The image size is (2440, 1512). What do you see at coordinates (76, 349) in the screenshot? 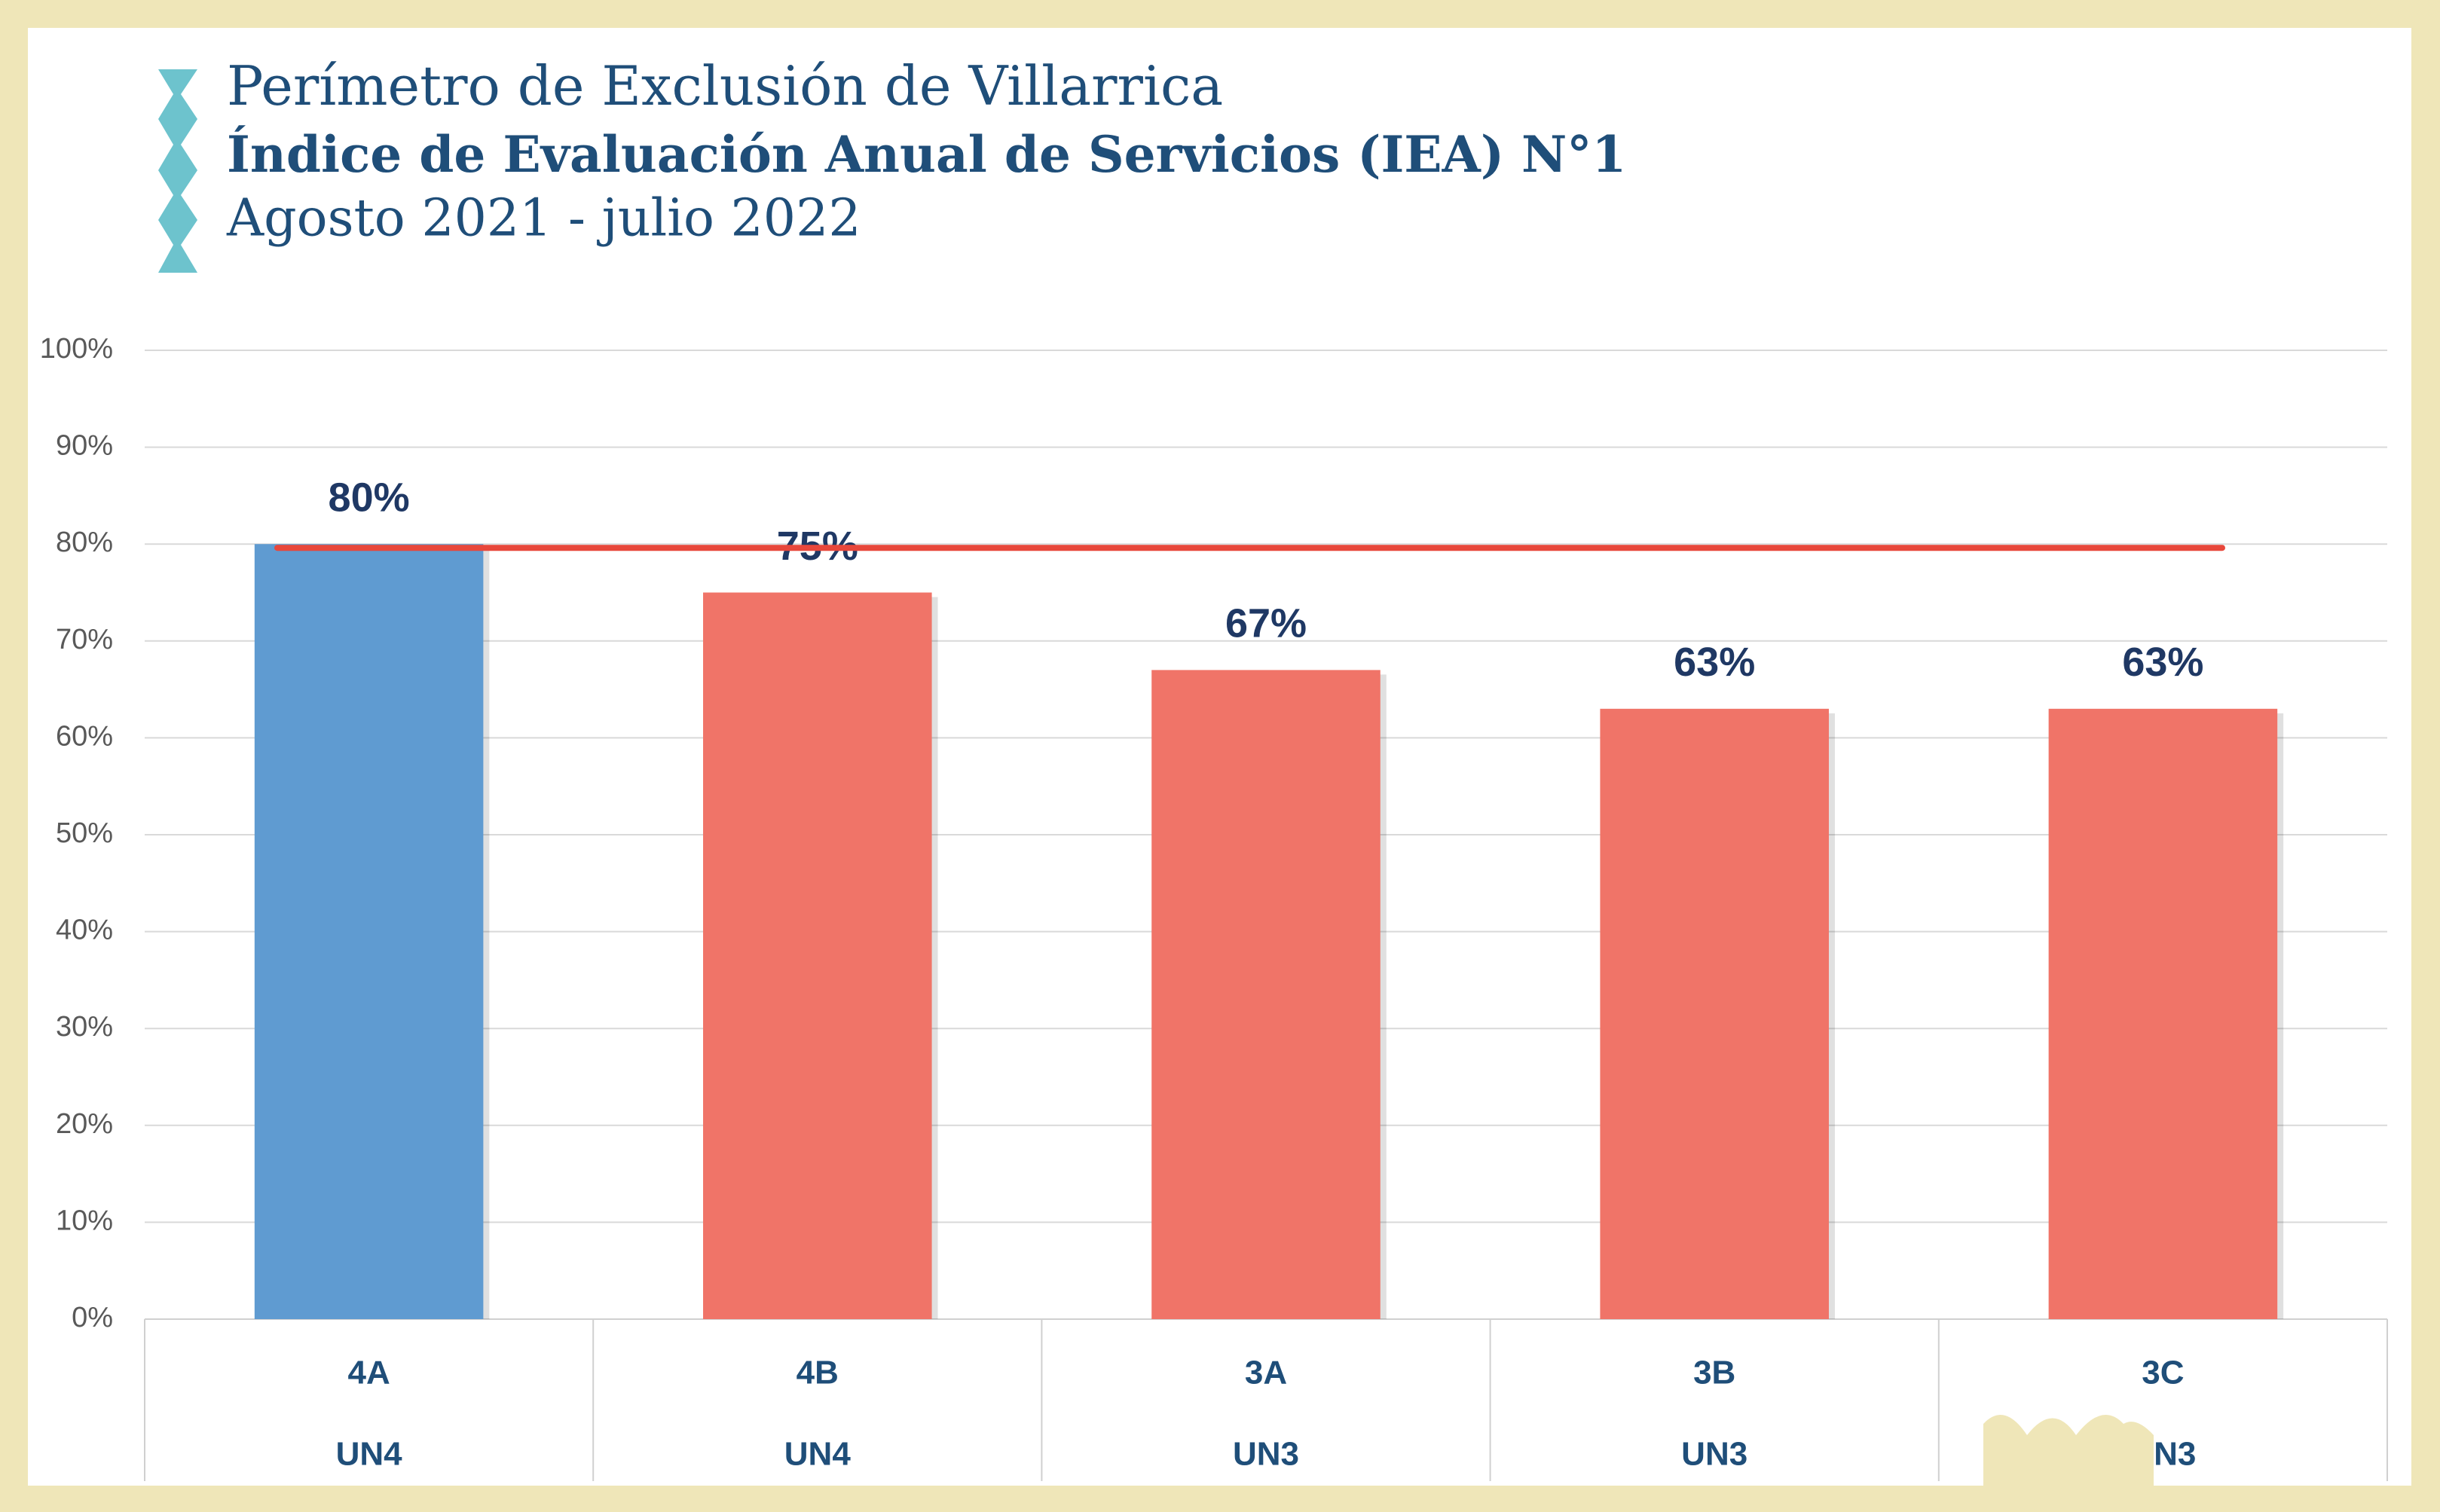
I see `y-tick-label: 100%` at bounding box center [76, 349].